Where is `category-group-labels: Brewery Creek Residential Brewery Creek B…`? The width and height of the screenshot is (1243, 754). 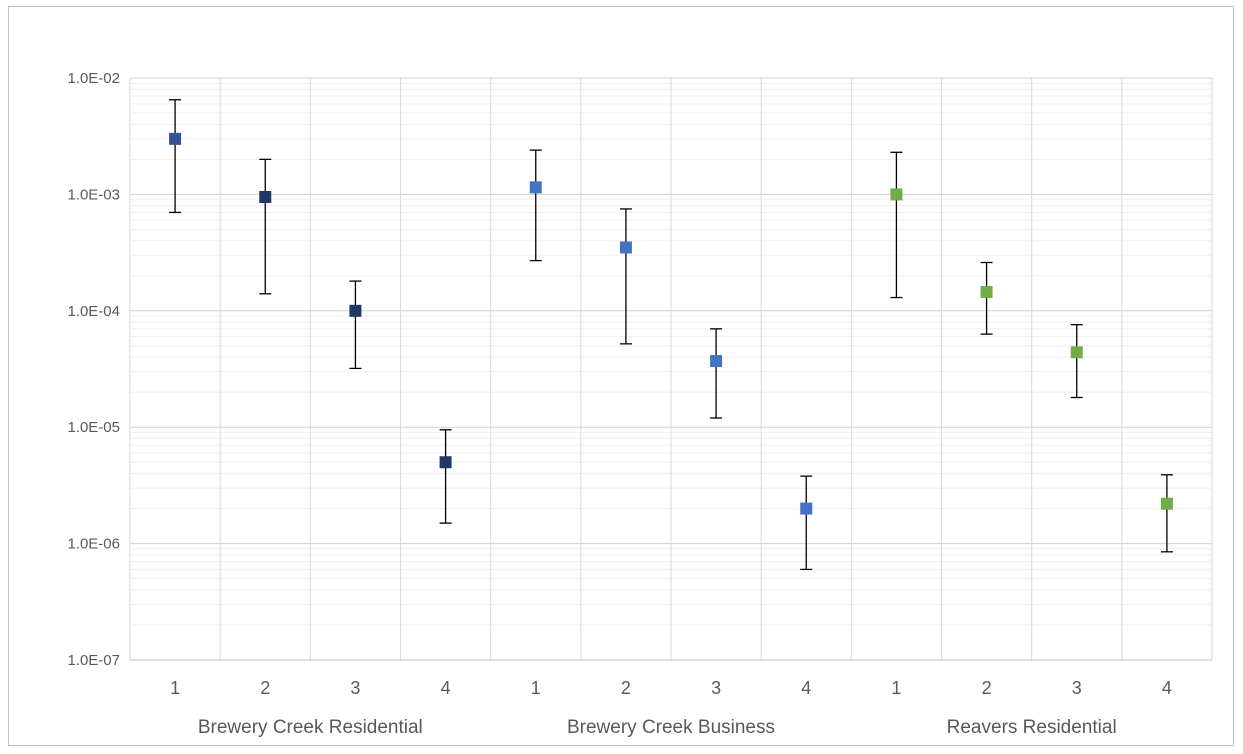 category-group-labels: Brewery Creek Residential Brewery Creek B… is located at coordinates (657, 727).